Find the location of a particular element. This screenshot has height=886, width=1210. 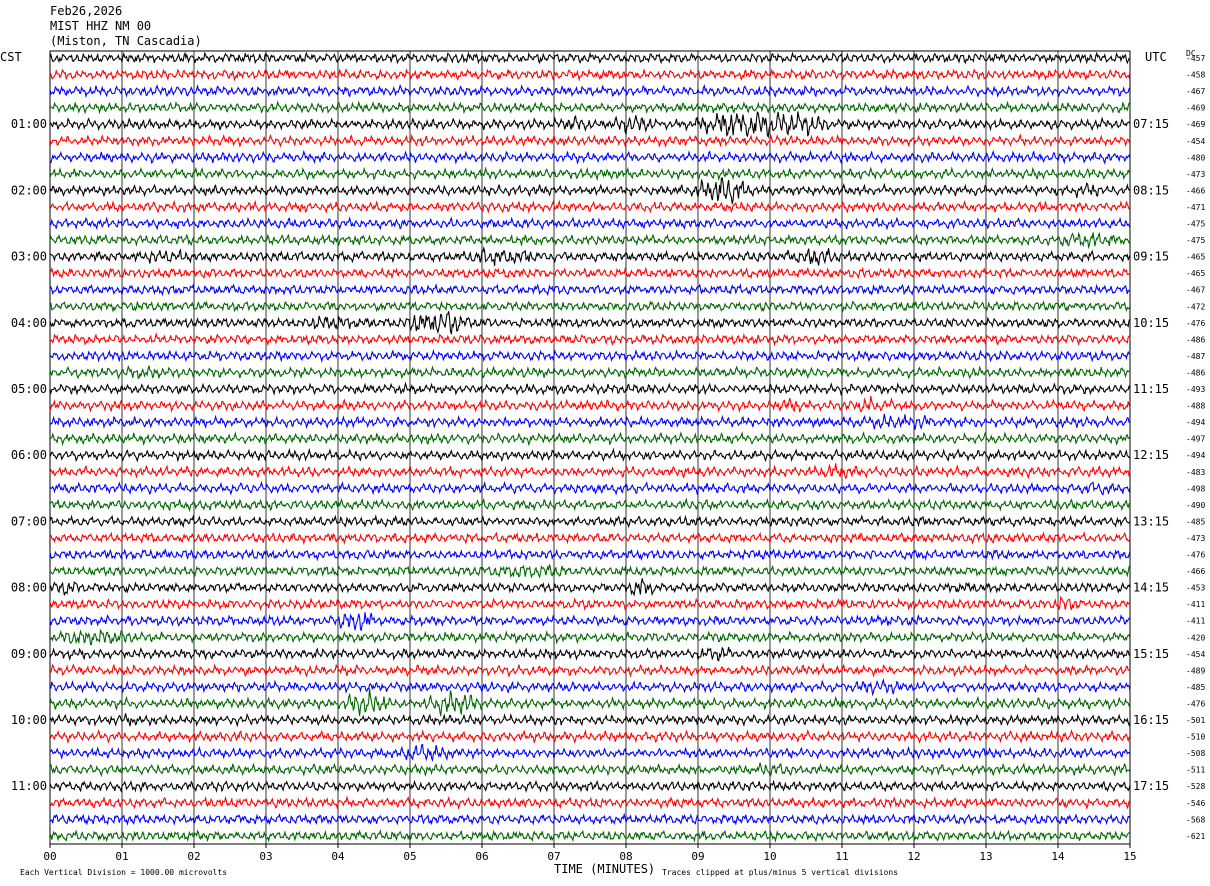

right-hour-label: 16:15 is located at coordinates (1151, 720).